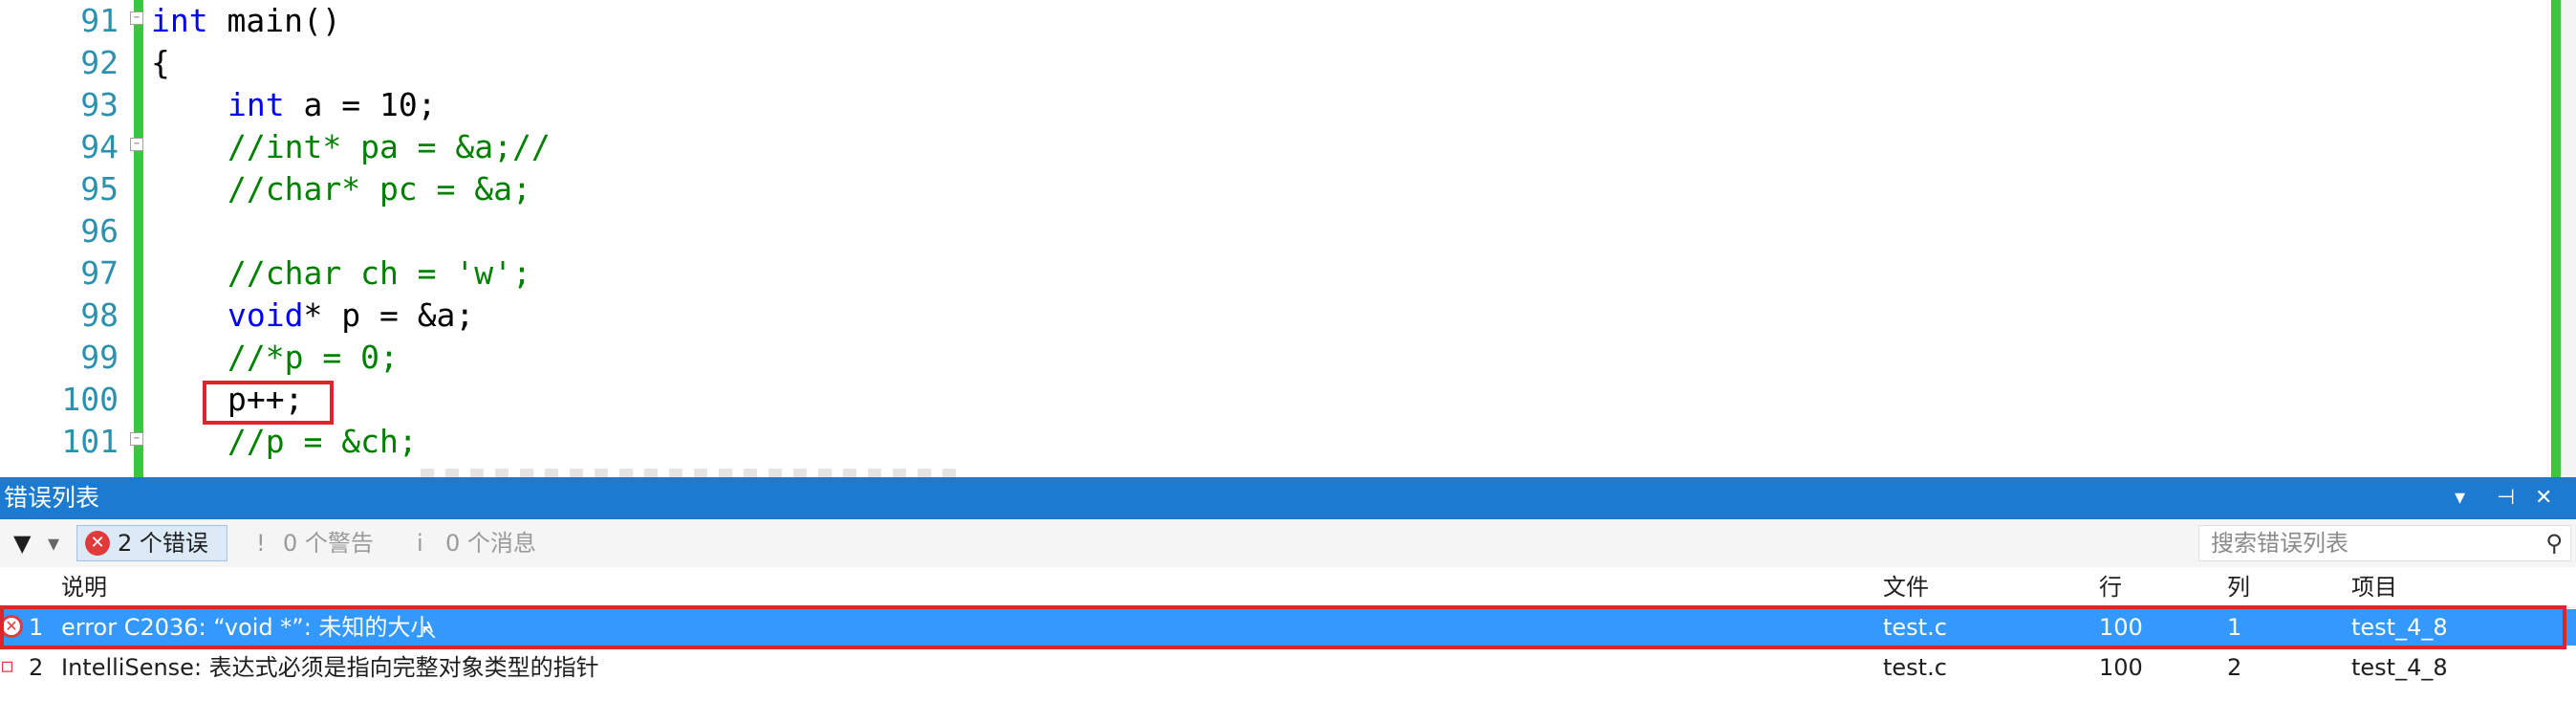 The image size is (2576, 701). What do you see at coordinates (1261, 63) in the screenshot?
I see `code-line: 92 {` at bounding box center [1261, 63].